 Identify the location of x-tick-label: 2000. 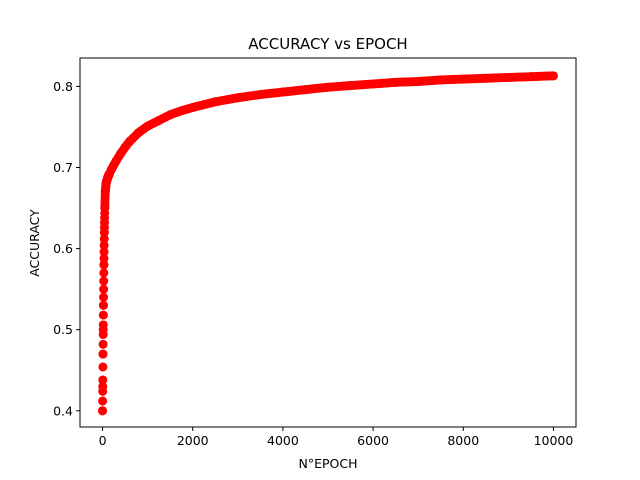
(193, 440).